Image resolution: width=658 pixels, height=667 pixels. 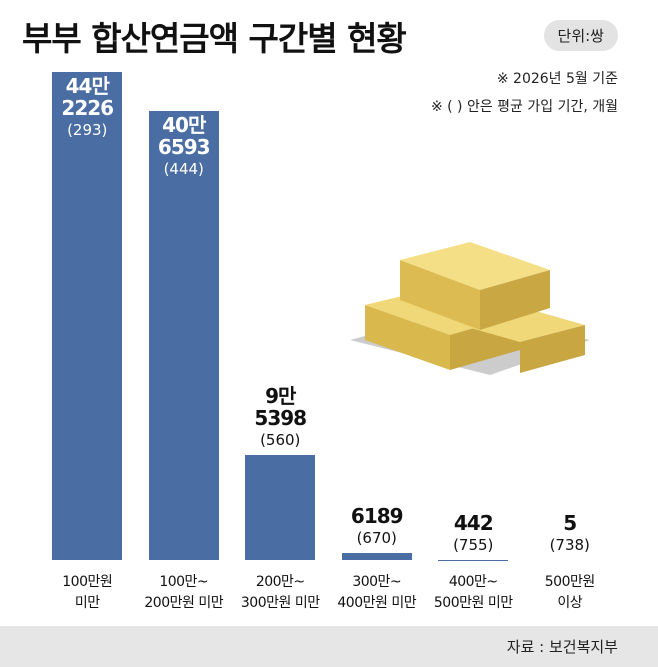 I want to click on footer-band, so click(x=329, y=646).